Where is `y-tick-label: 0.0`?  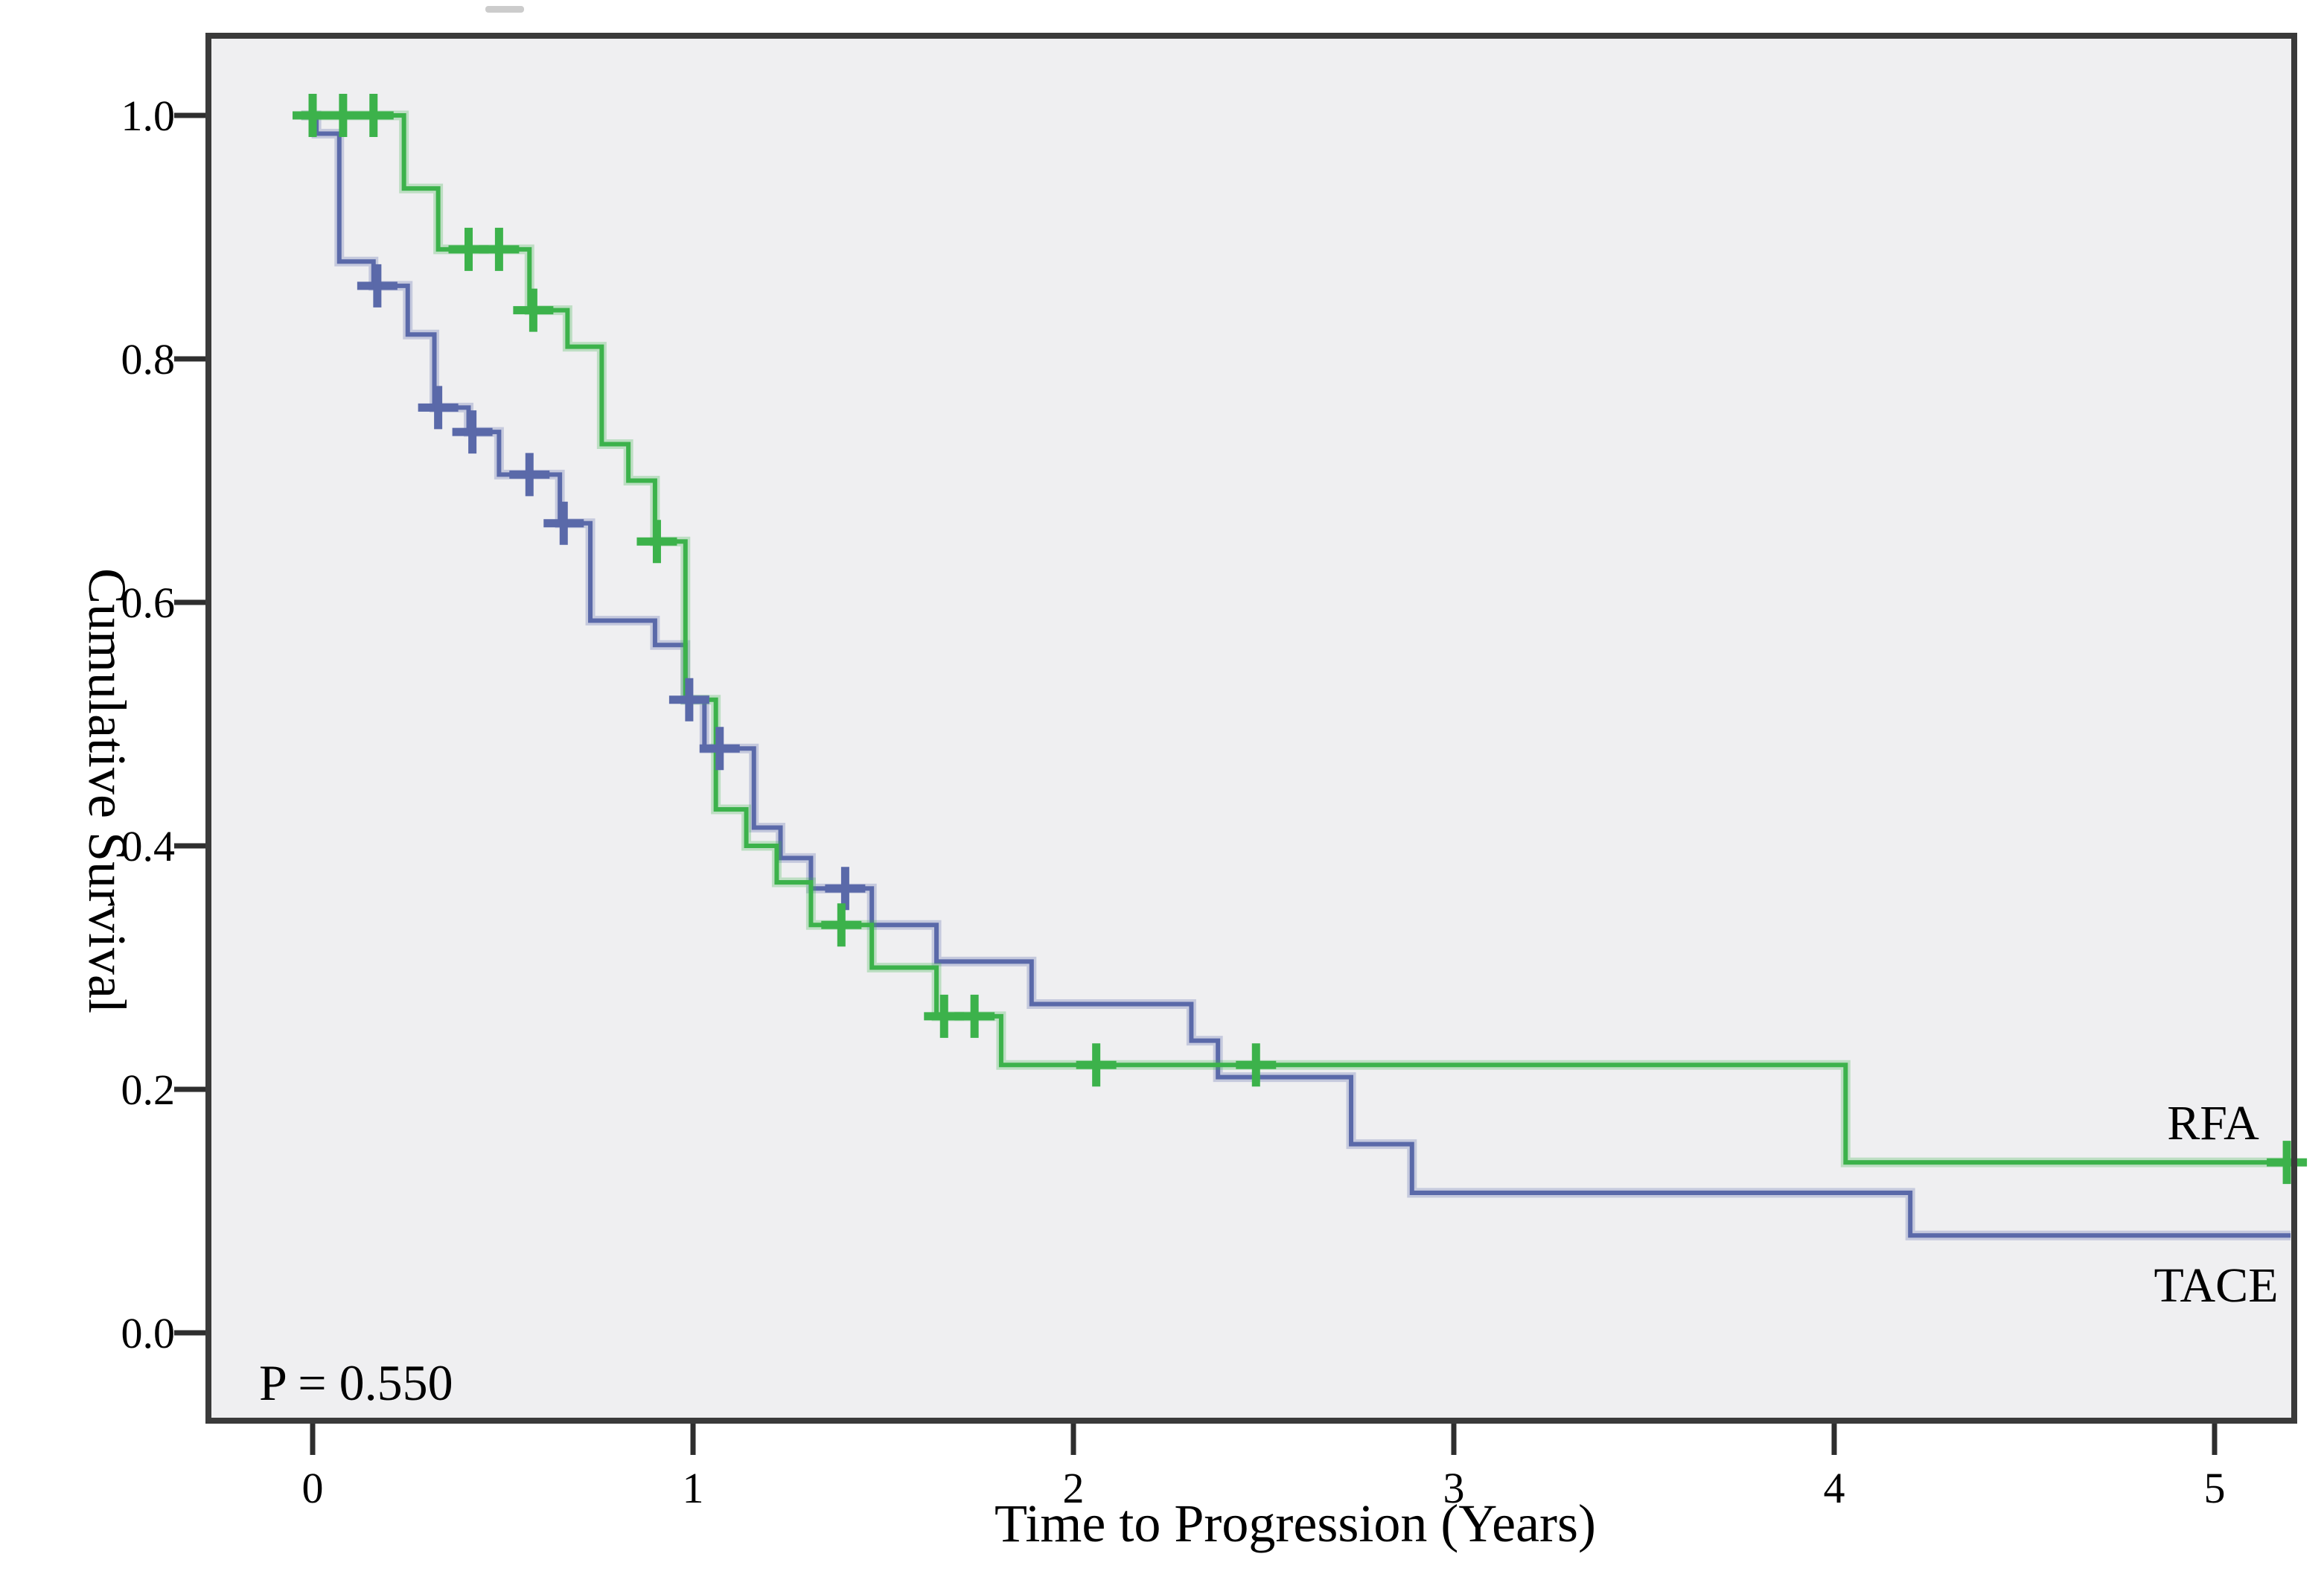 y-tick-label: 0.0 is located at coordinates (148, 1333).